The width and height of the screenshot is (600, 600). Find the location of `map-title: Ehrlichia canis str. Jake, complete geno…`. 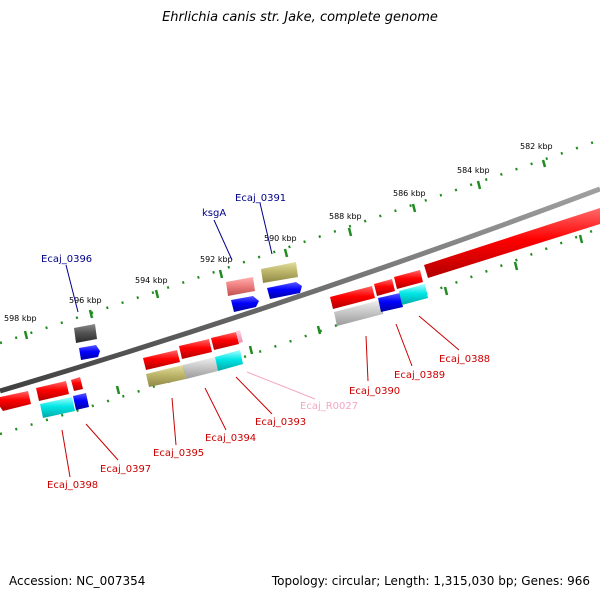

map-title: Ehrlichia canis str. Jake, complete geno… is located at coordinates (300, 17).